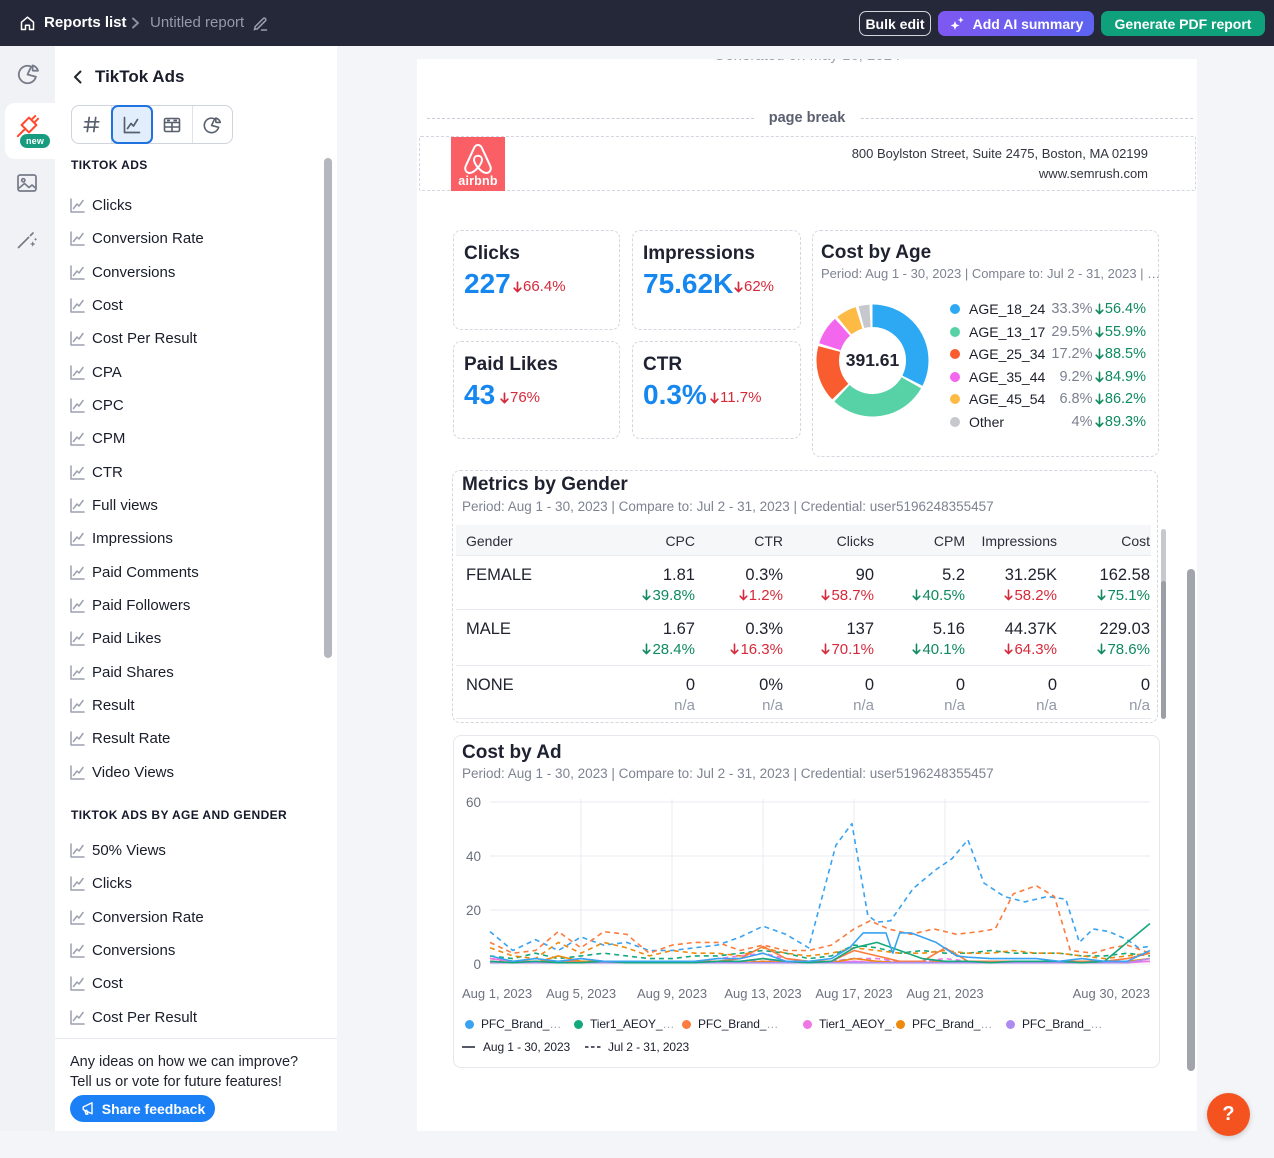 The image size is (1274, 1158). What do you see at coordinates (944, 993) in the screenshot?
I see `svg-text: Aug 21, 2023` at bounding box center [944, 993].